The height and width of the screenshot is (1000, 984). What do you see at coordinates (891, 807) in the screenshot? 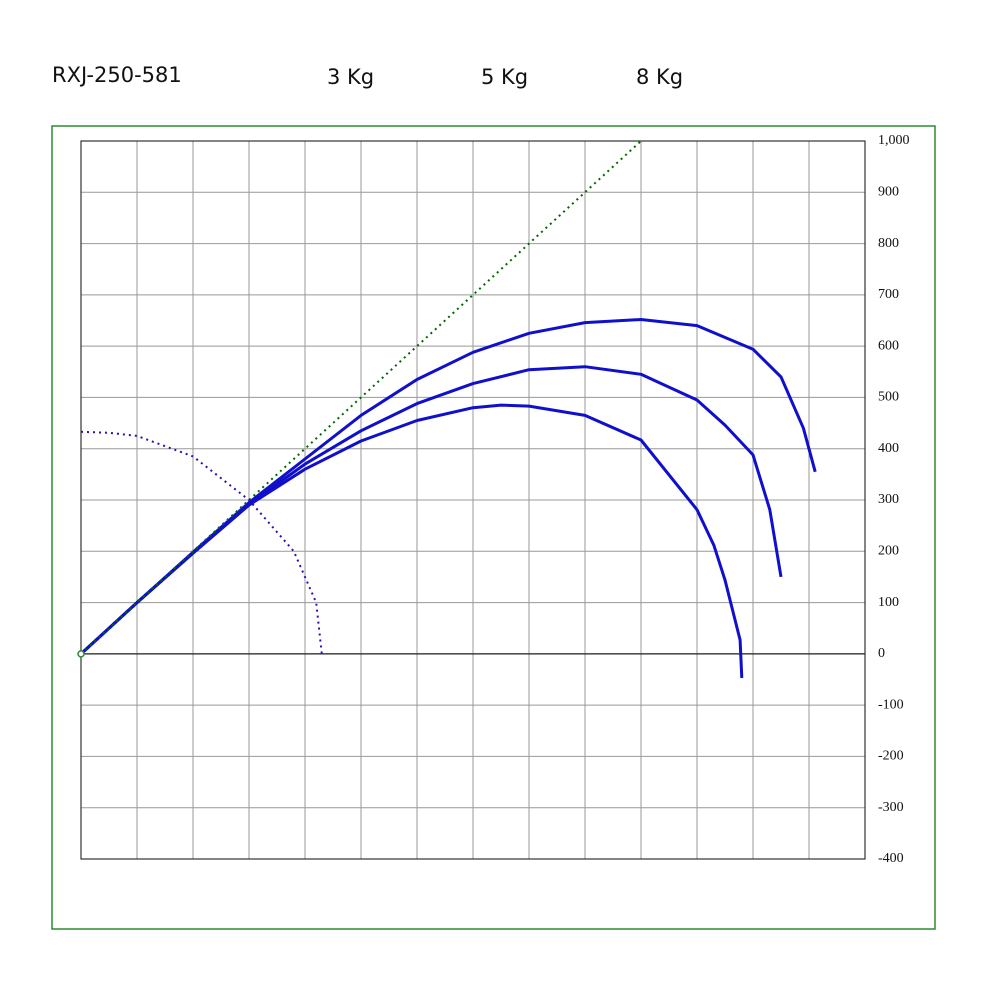
I see `y-tick-label: -300` at bounding box center [891, 807].